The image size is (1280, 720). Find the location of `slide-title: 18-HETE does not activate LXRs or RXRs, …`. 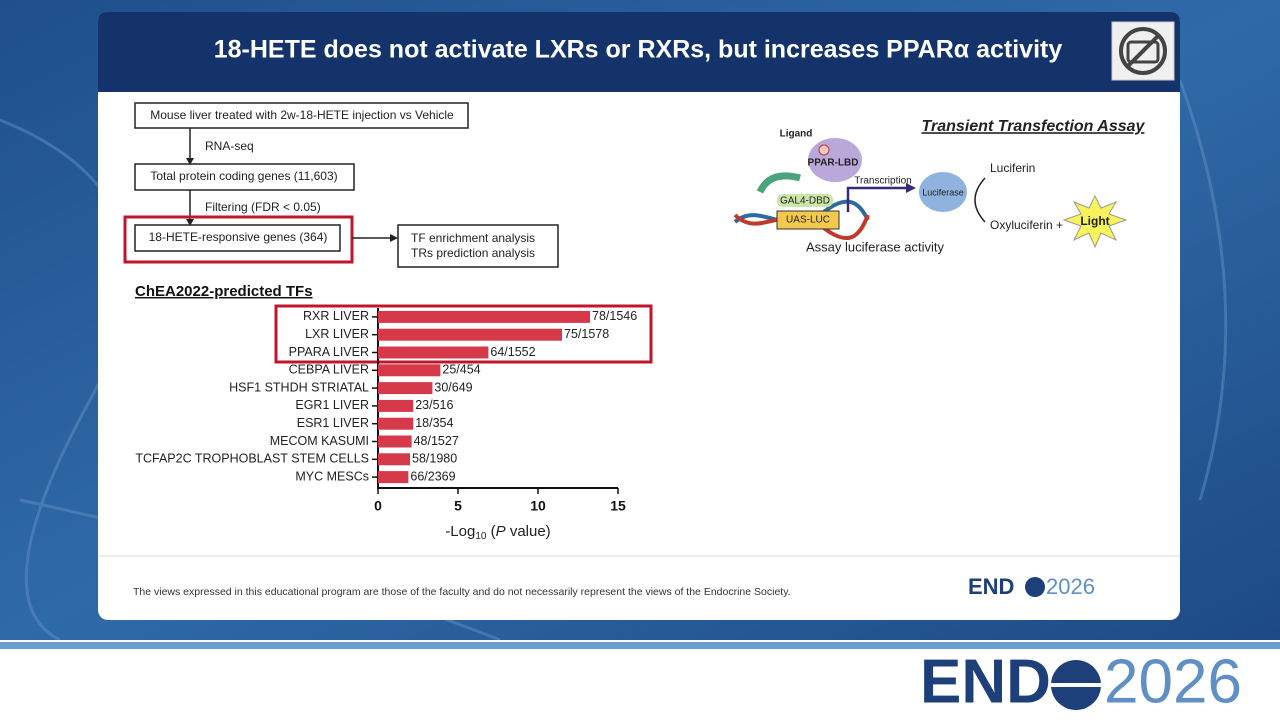

slide-title: 18-HETE does not activate LXRs or RXRs, … is located at coordinates (638, 50).